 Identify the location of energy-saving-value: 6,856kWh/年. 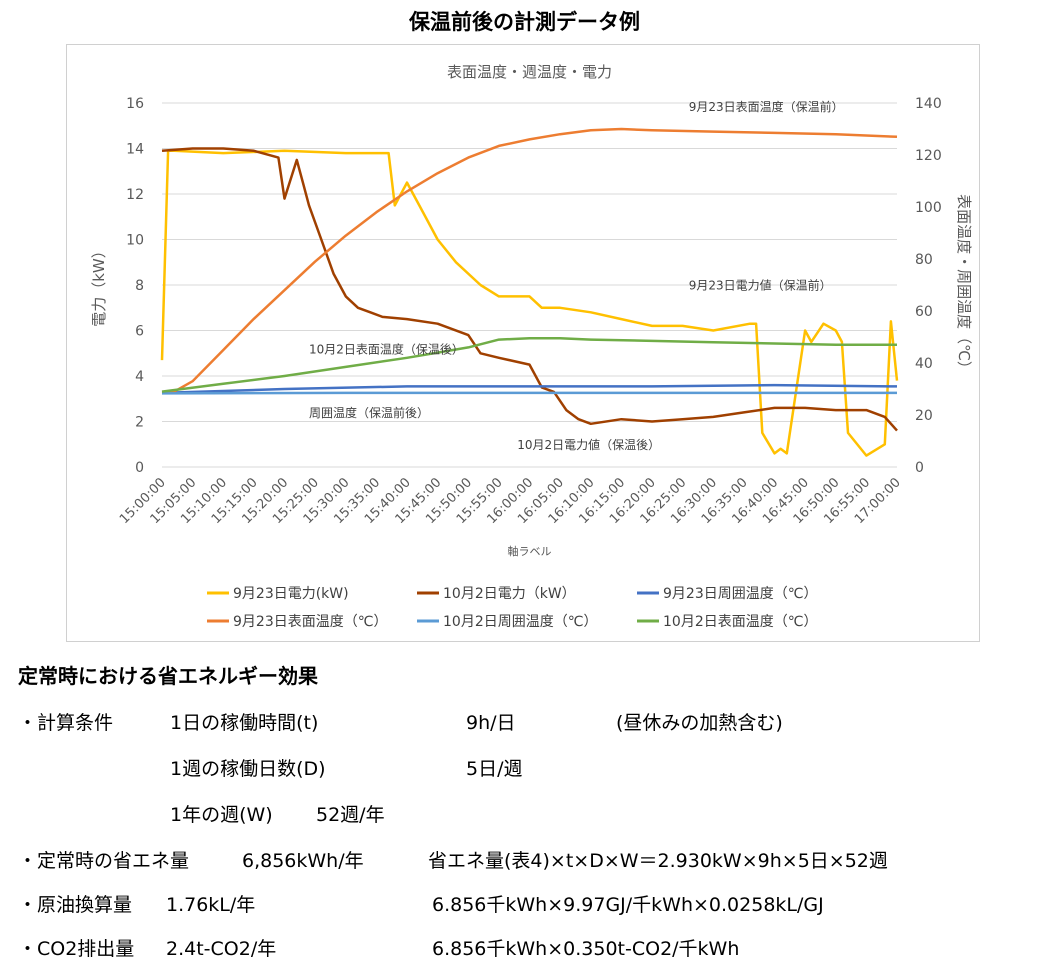
(303, 861).